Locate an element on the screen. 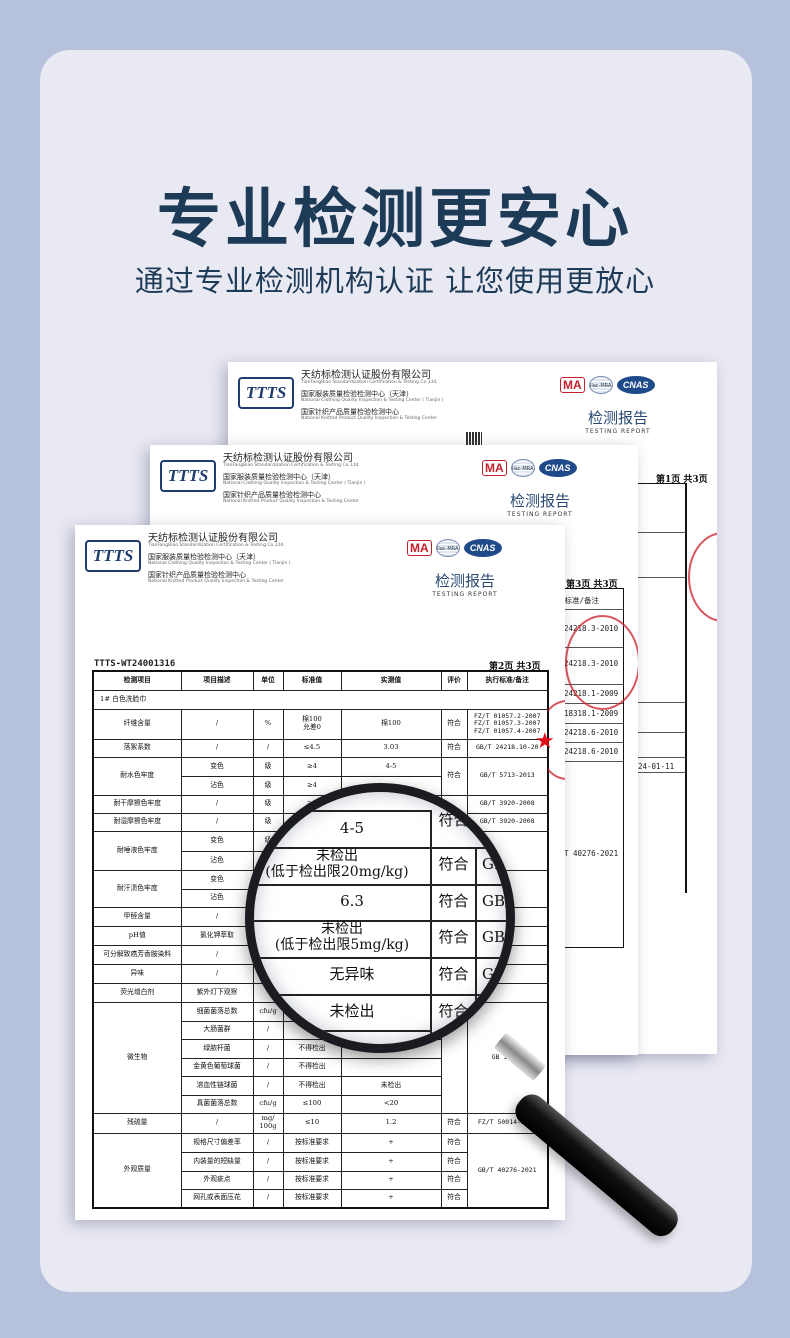 The height and width of the screenshot is (1338, 790). table-cell: 耐汗渍色牢度 is located at coordinates (137, 888).